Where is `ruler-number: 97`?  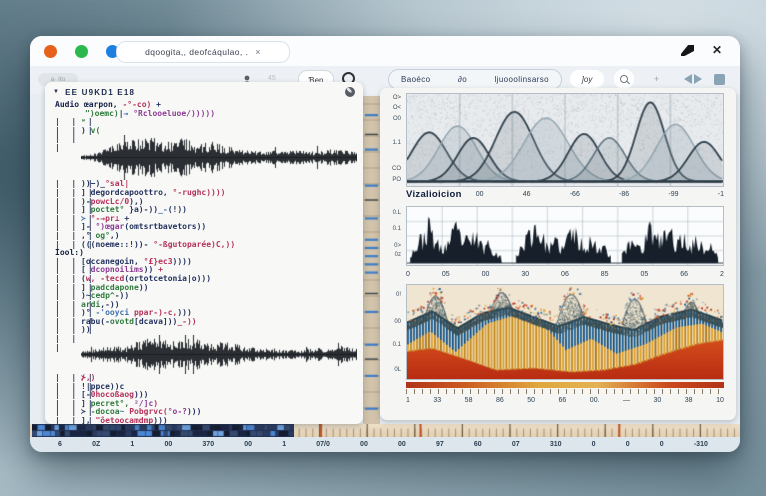 ruler-number: 97 is located at coordinates (439, 444).